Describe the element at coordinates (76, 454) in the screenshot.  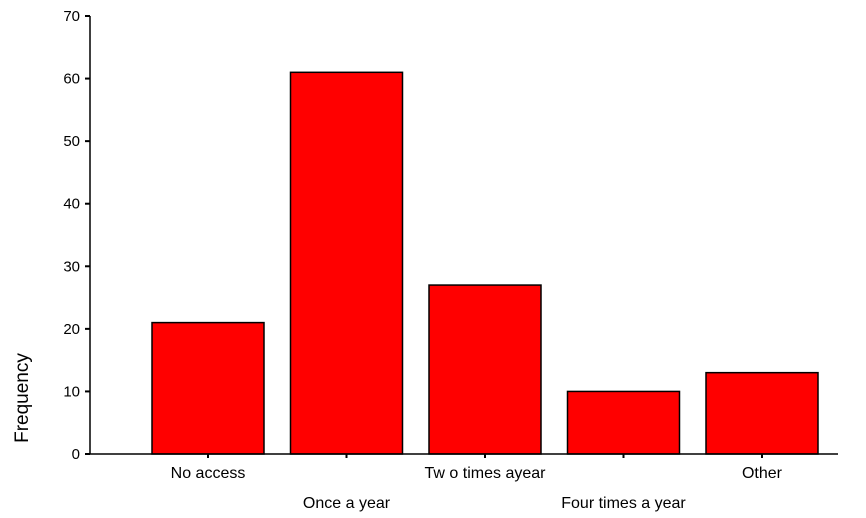
I see `y-tick-label: 0` at that location.